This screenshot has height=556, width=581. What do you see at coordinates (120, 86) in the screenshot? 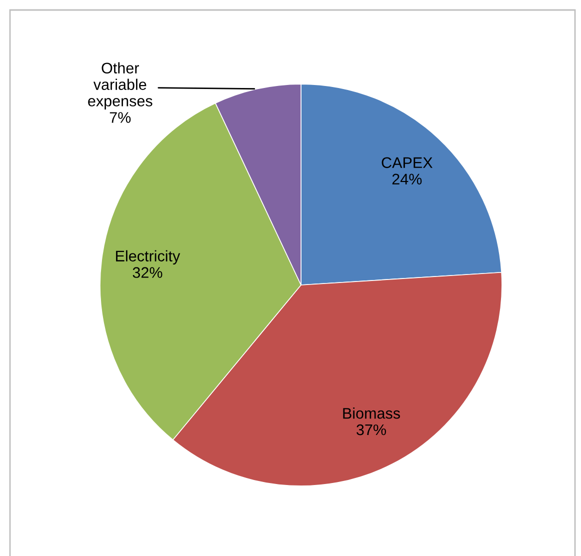
I see `slice-label: Other variable expenses` at bounding box center [120, 86].